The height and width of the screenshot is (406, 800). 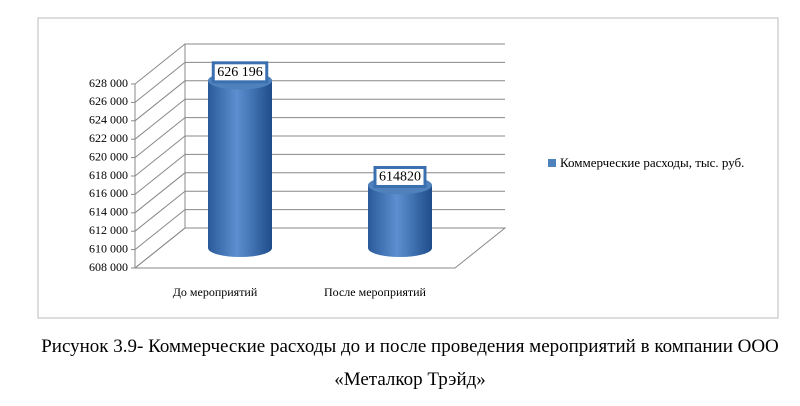 What do you see at coordinates (552, 163) in the screenshot?
I see `legend-swatch` at bounding box center [552, 163].